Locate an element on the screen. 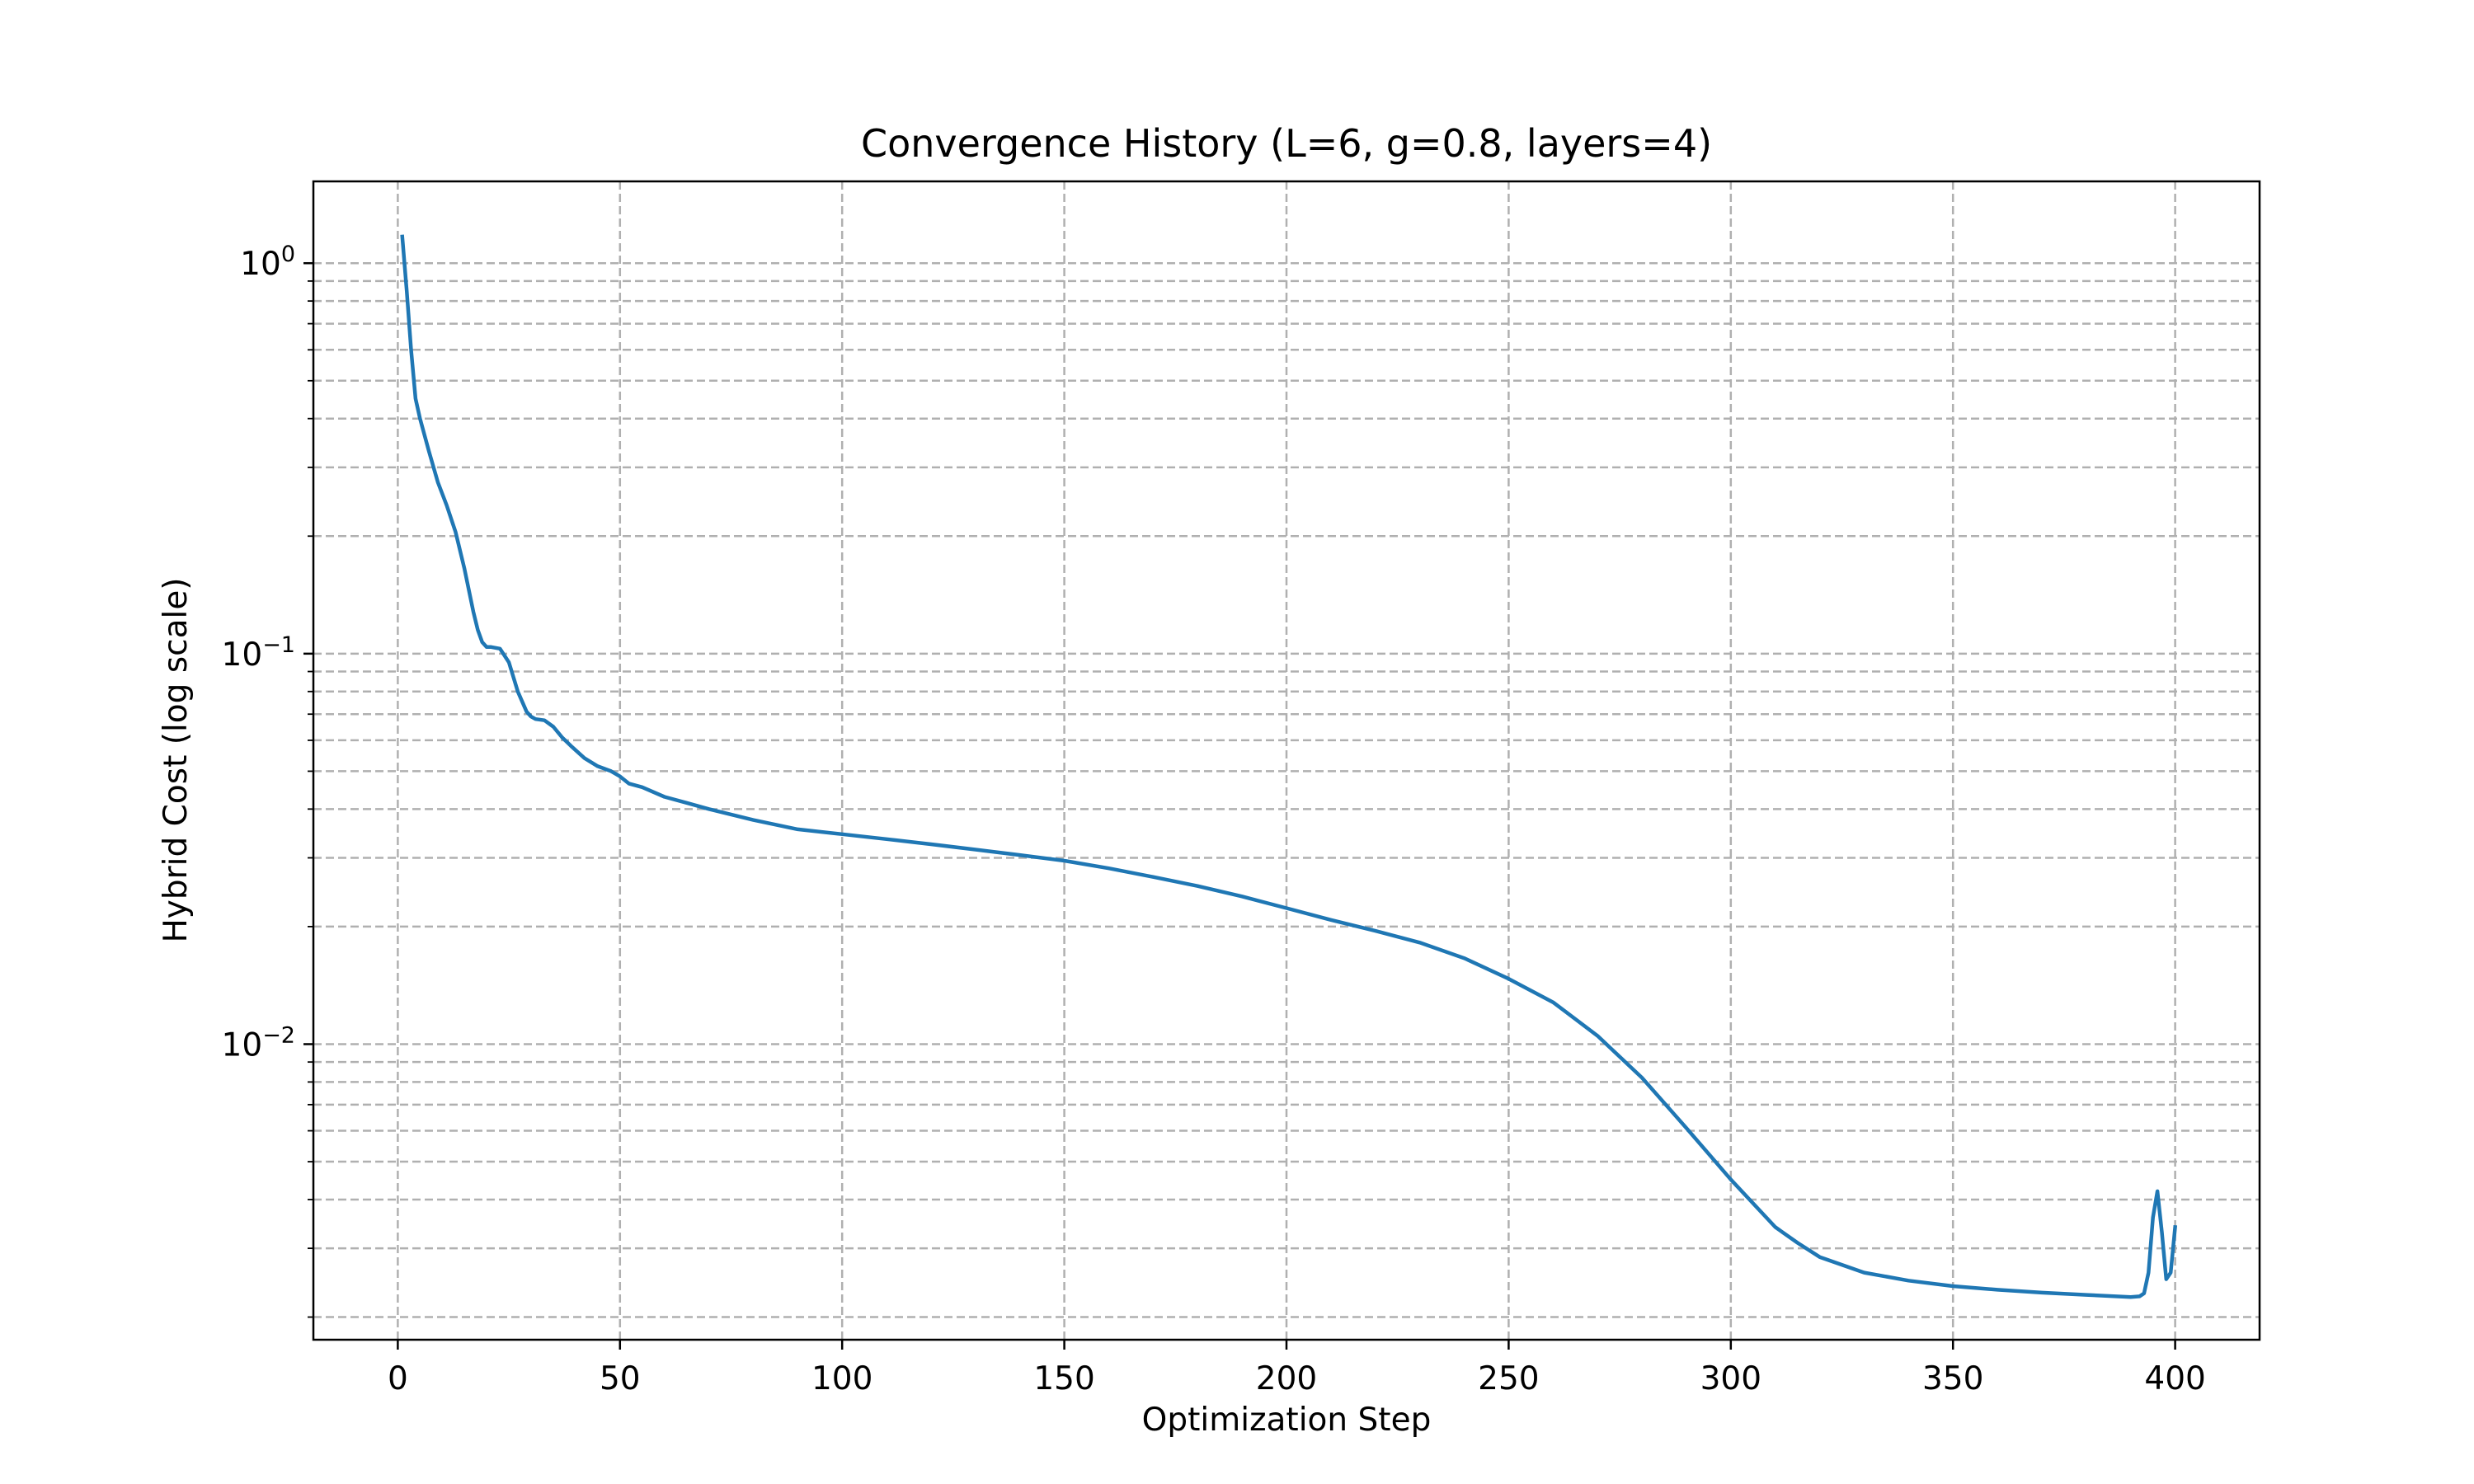 This screenshot has width=2474, height=1484. y-tick-label: 10⁰ is located at coordinates (267, 262).